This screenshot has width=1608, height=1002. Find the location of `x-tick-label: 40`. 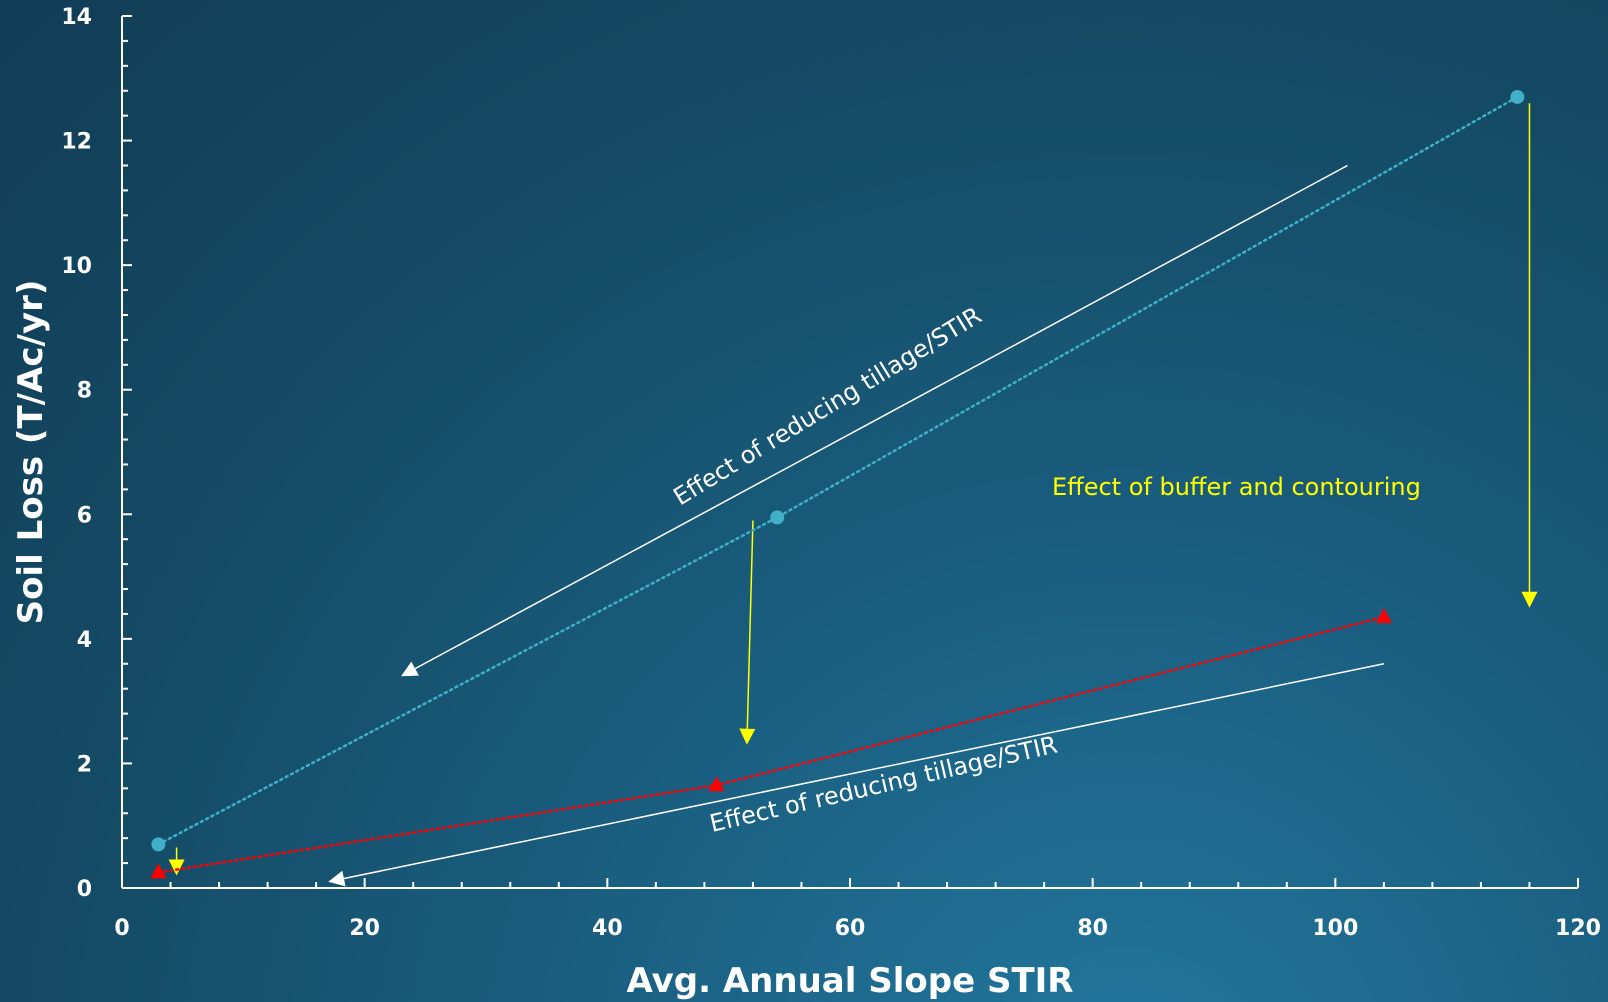

x-tick-label: 40 is located at coordinates (607, 928).